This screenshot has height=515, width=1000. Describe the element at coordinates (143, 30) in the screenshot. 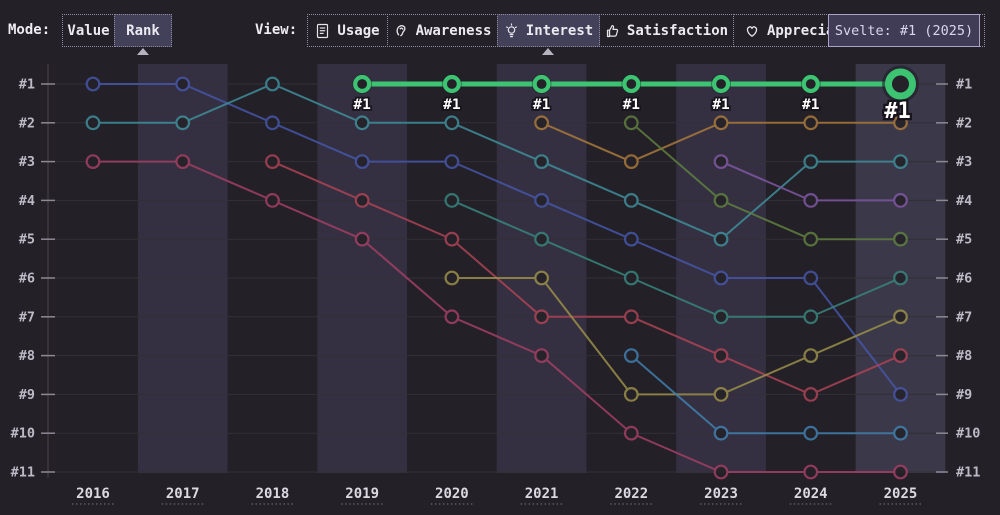

I see `mode-button-rank: Rank` at that location.